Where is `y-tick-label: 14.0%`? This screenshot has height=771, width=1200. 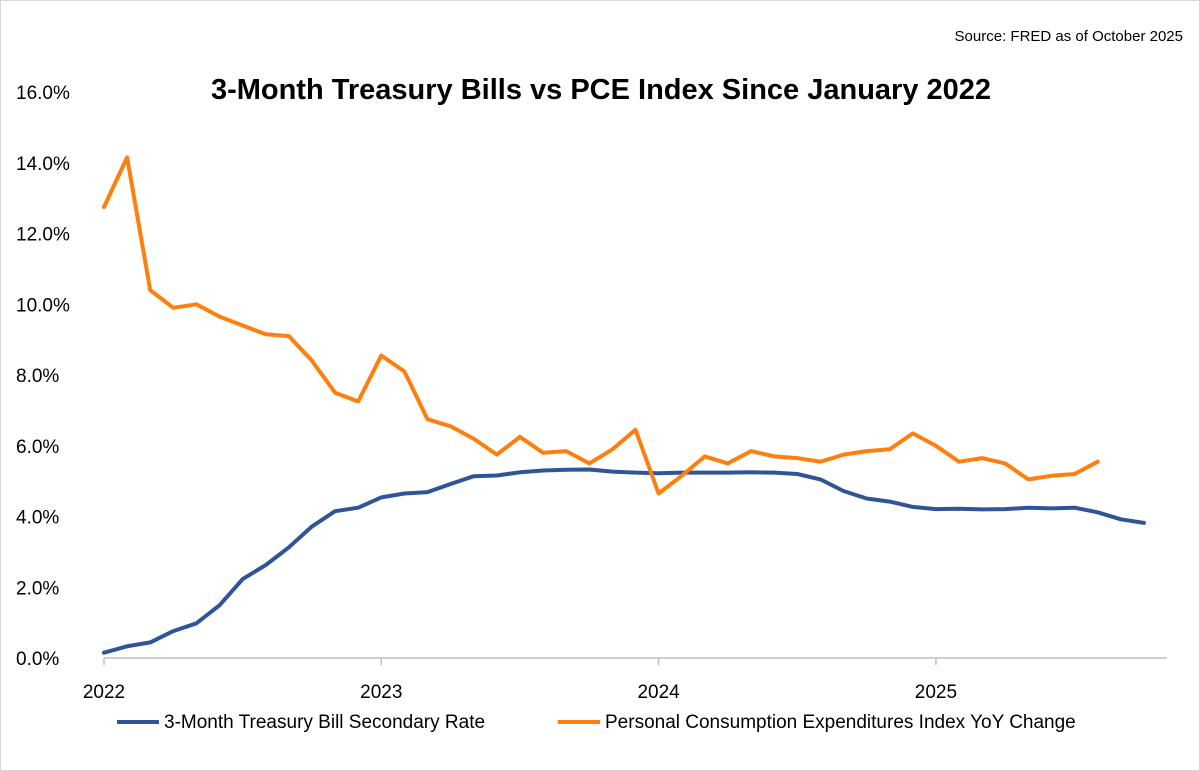
y-tick-label: 14.0% is located at coordinates (43, 164).